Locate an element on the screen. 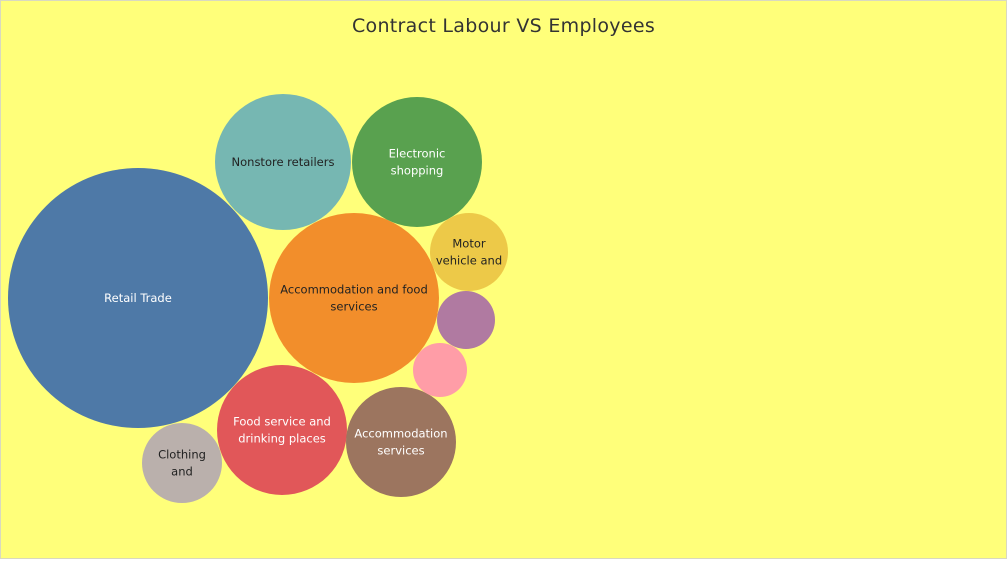 Image resolution: width=1007 pixels, height=562 pixels. chart-title: Contract Labour VS Employees is located at coordinates (503, 26).